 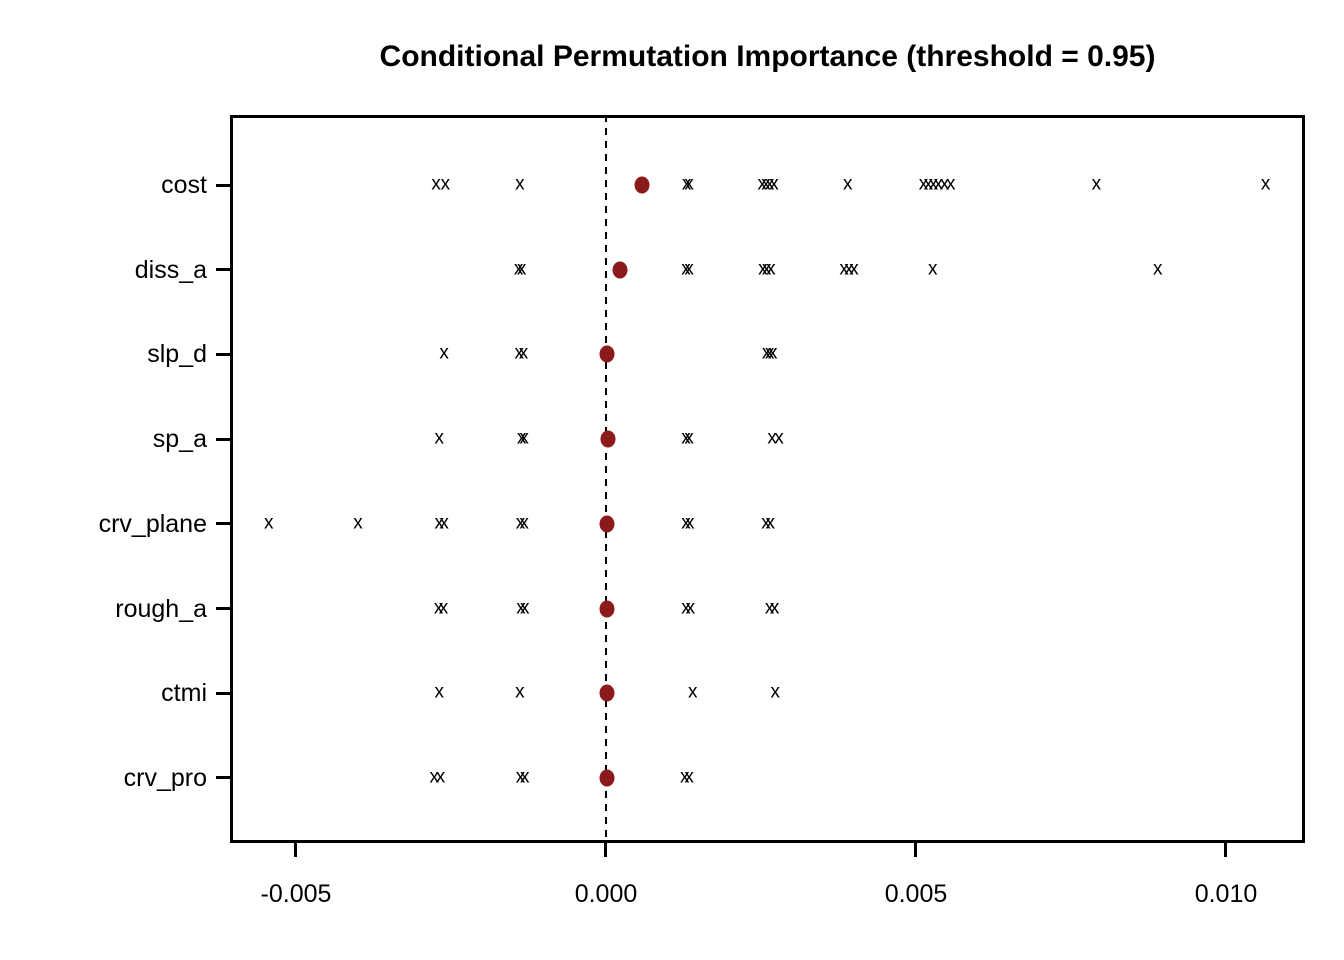 What do you see at coordinates (605, 479) in the screenshot?
I see `zero-reference-line` at bounding box center [605, 479].